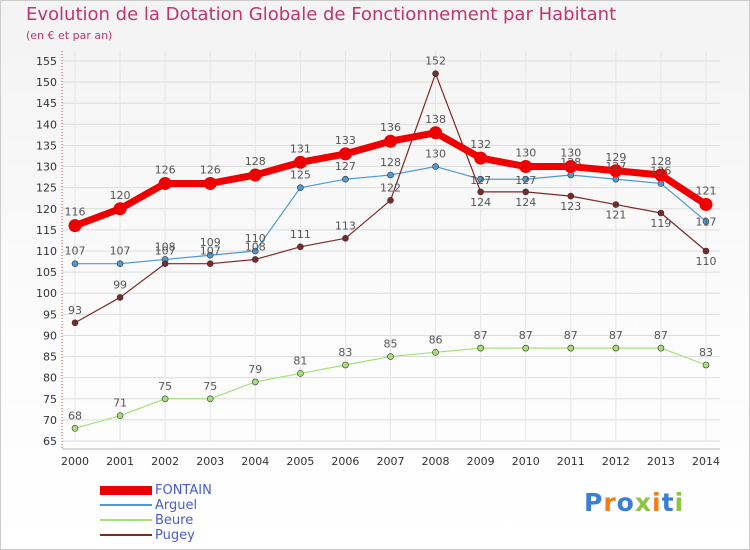  I want to click on x-tick-label: 2010, so click(526, 461).